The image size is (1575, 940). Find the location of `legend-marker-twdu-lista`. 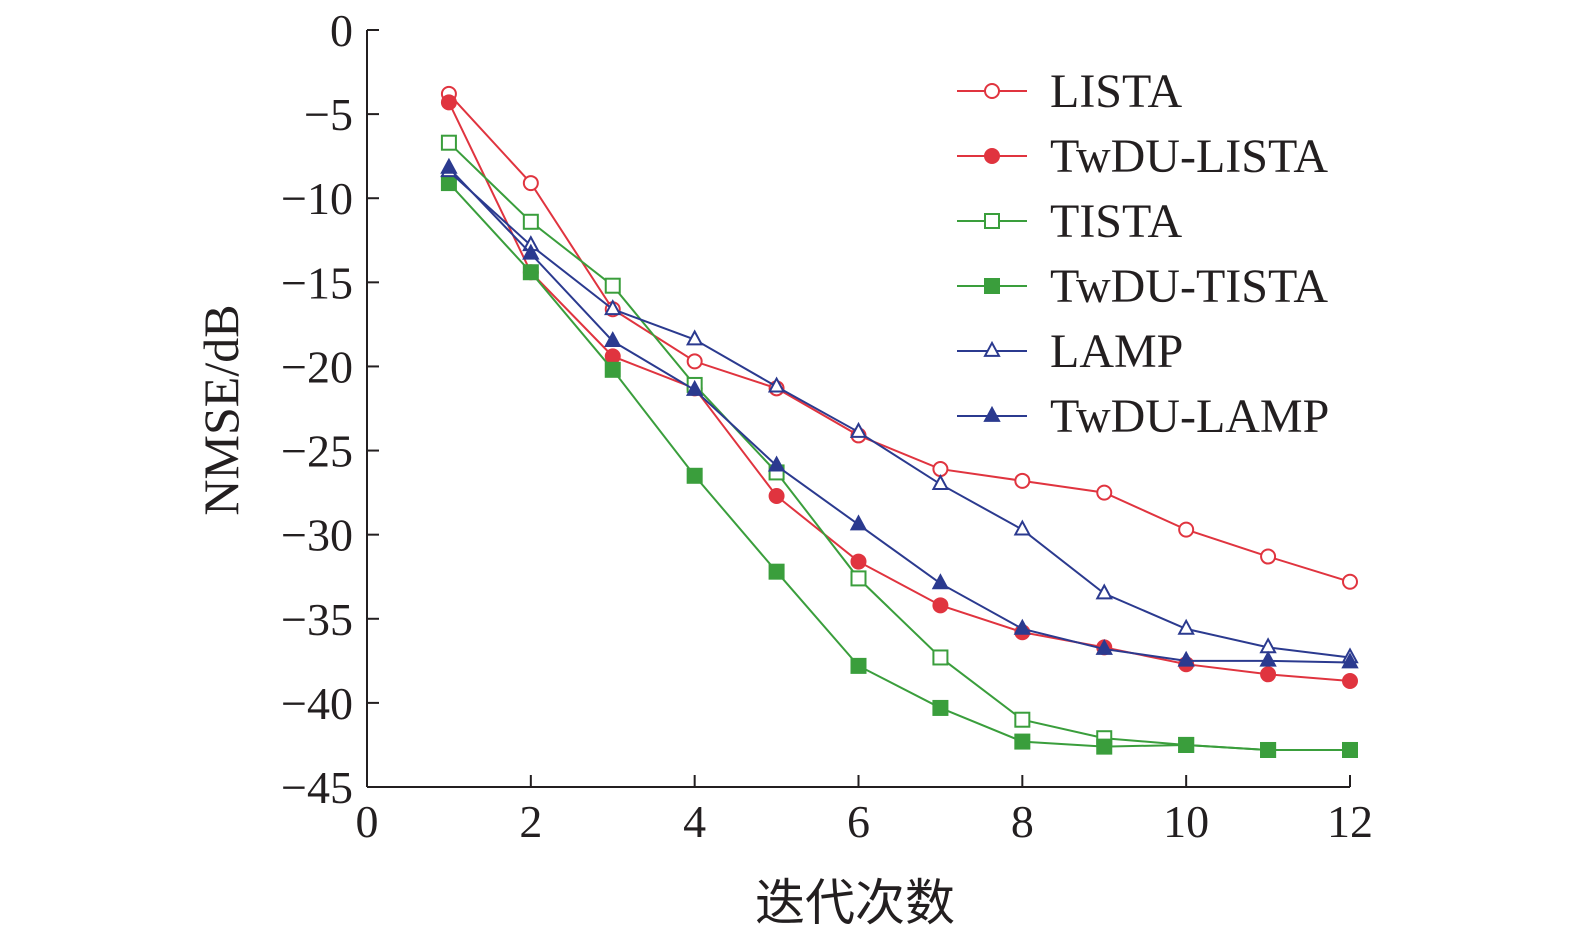

legend-marker-twdu-lista is located at coordinates (992, 156).